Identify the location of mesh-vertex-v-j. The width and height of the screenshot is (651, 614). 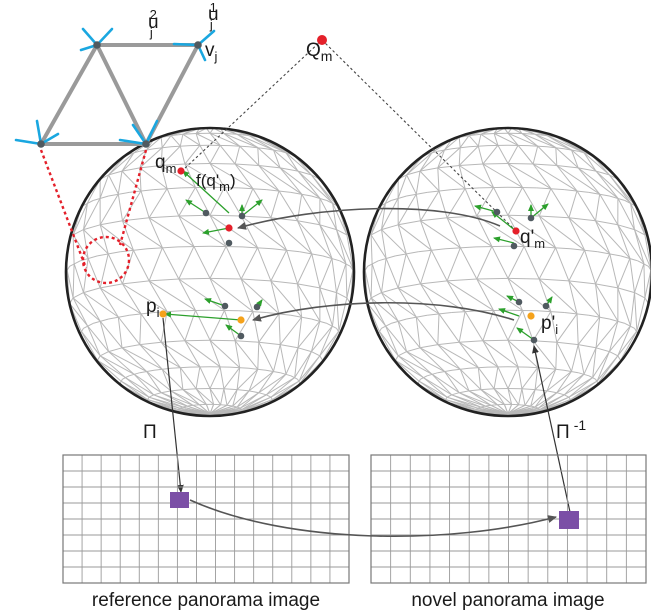
(198, 45).